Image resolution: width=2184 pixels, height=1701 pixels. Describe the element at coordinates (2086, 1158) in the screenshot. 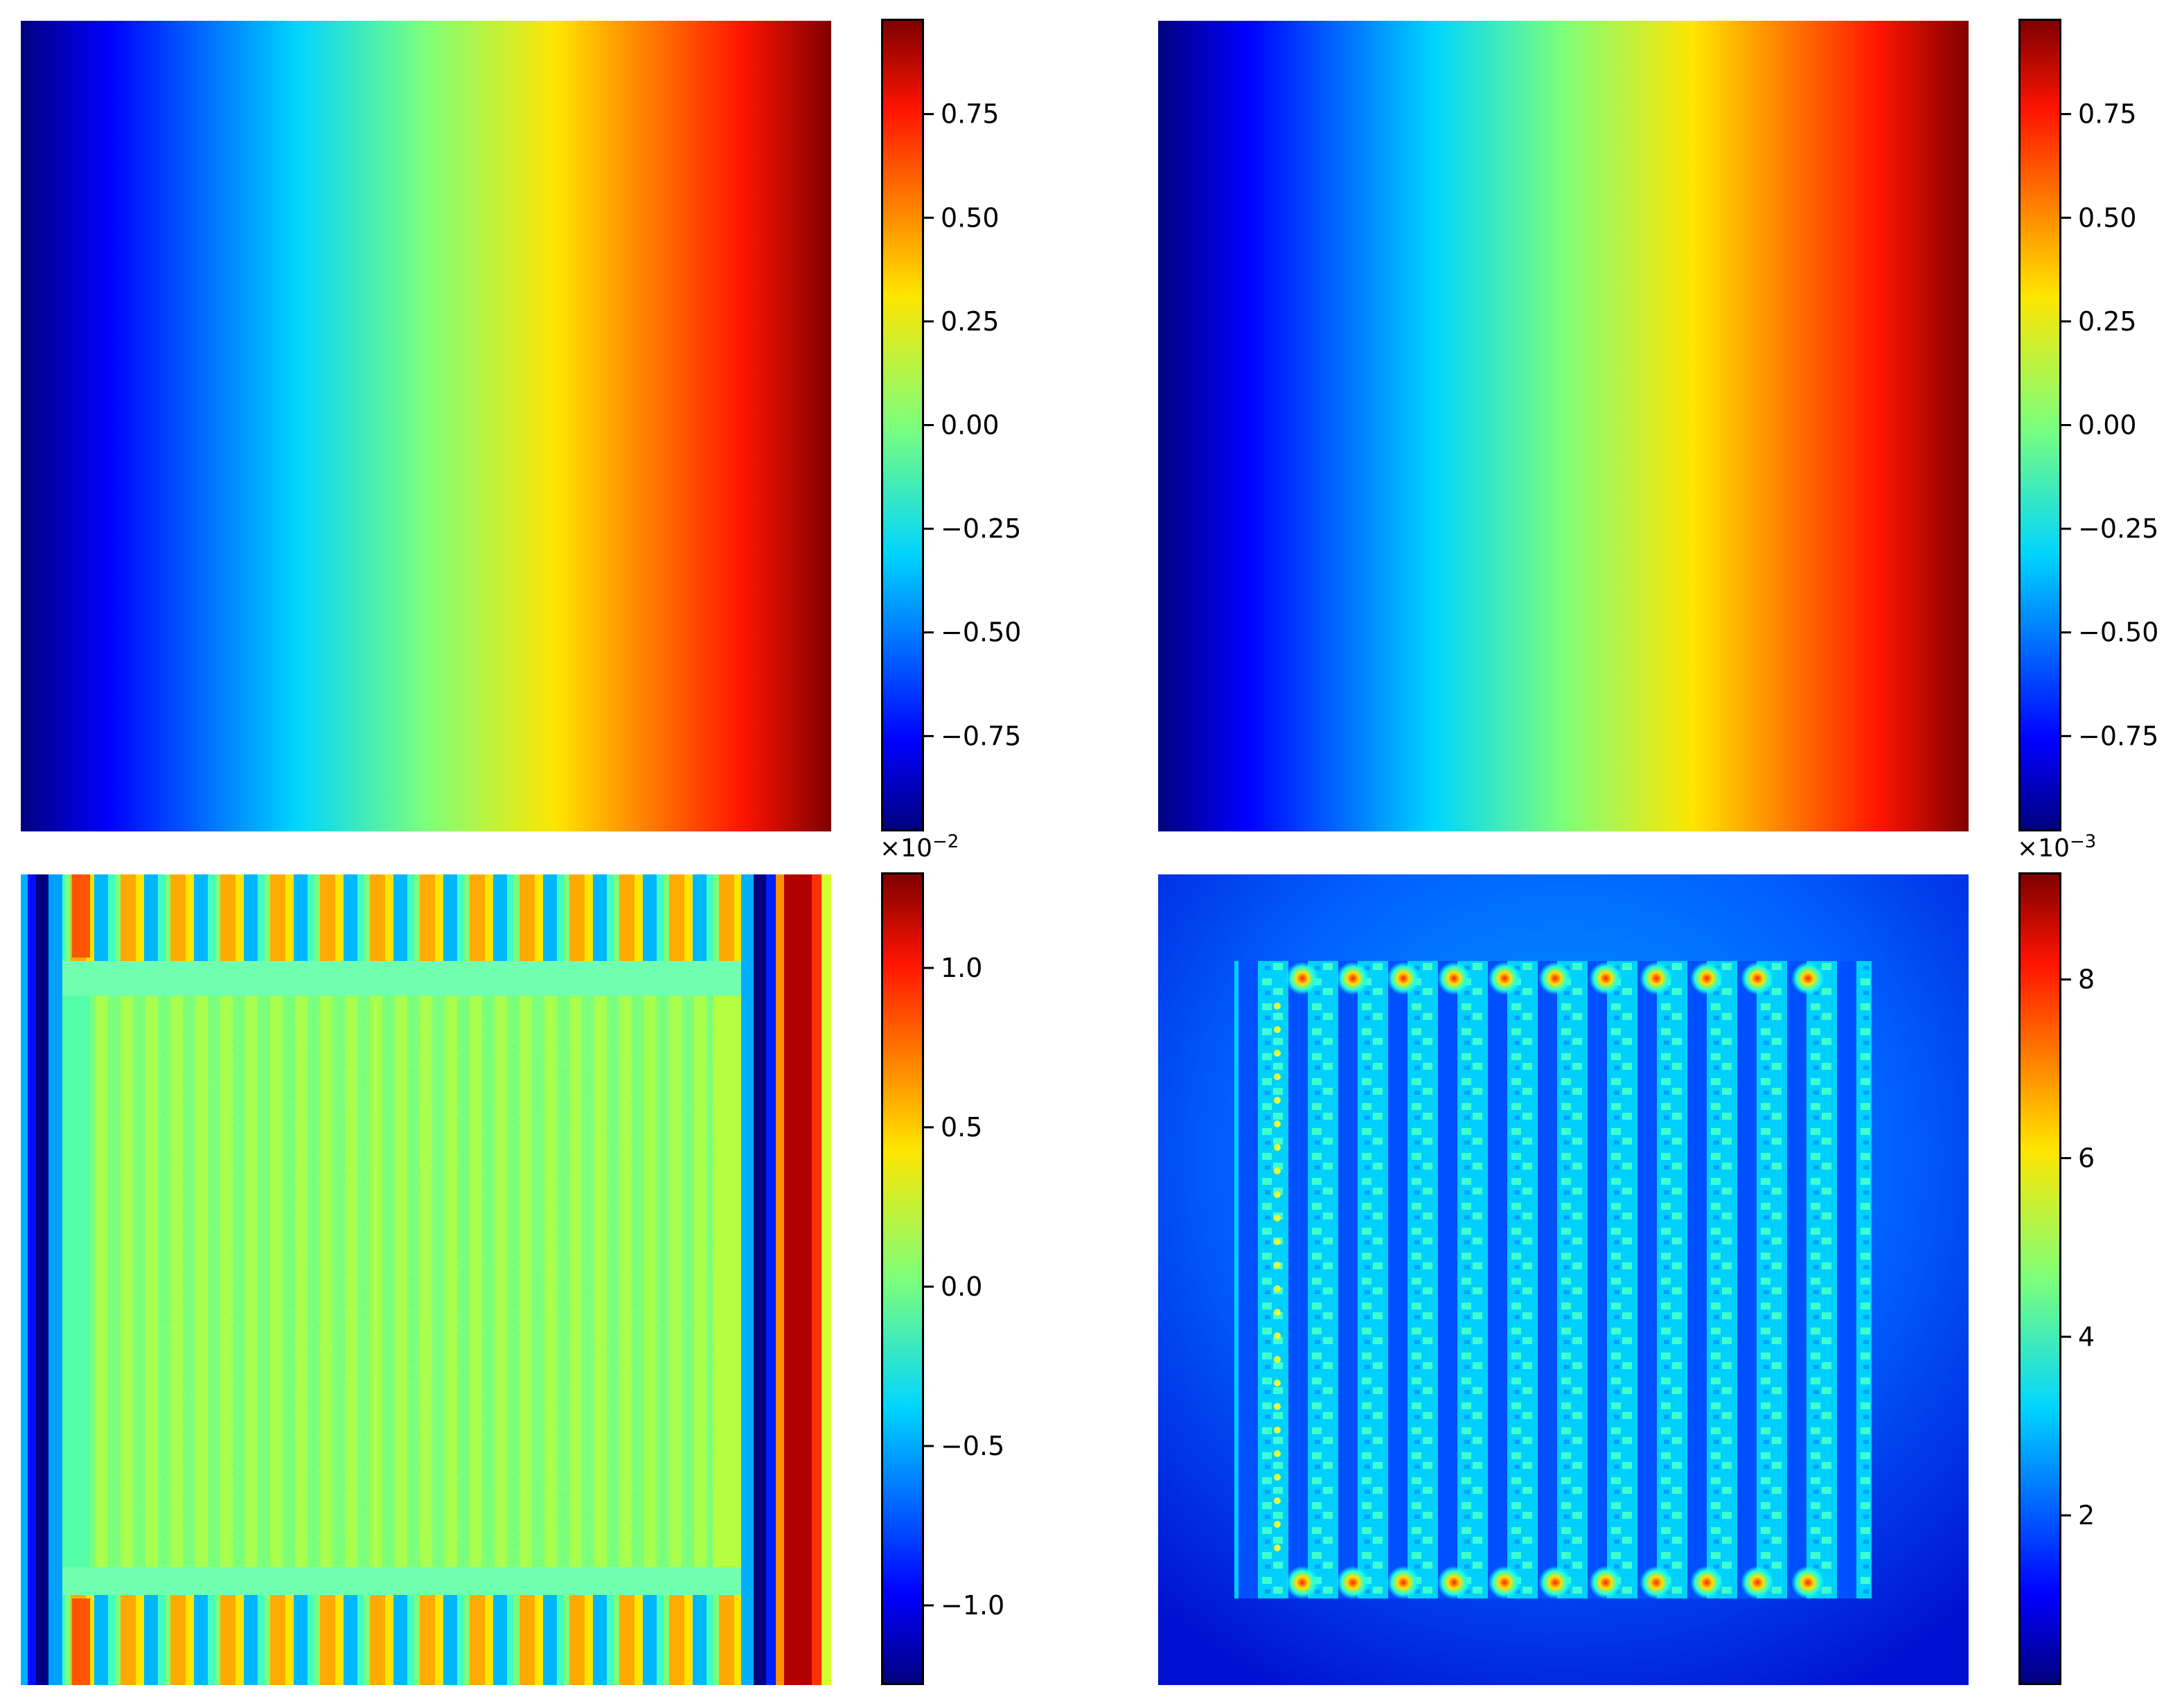

I see `colorbar-tick-label: 6` at that location.